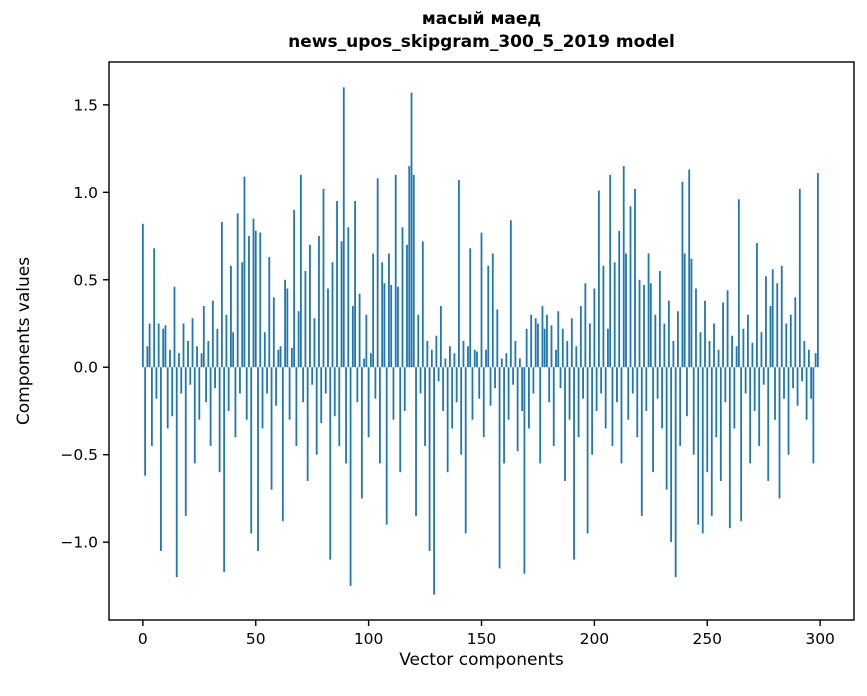  I want to click on y-tick-label: 0.0, so click(85, 368).